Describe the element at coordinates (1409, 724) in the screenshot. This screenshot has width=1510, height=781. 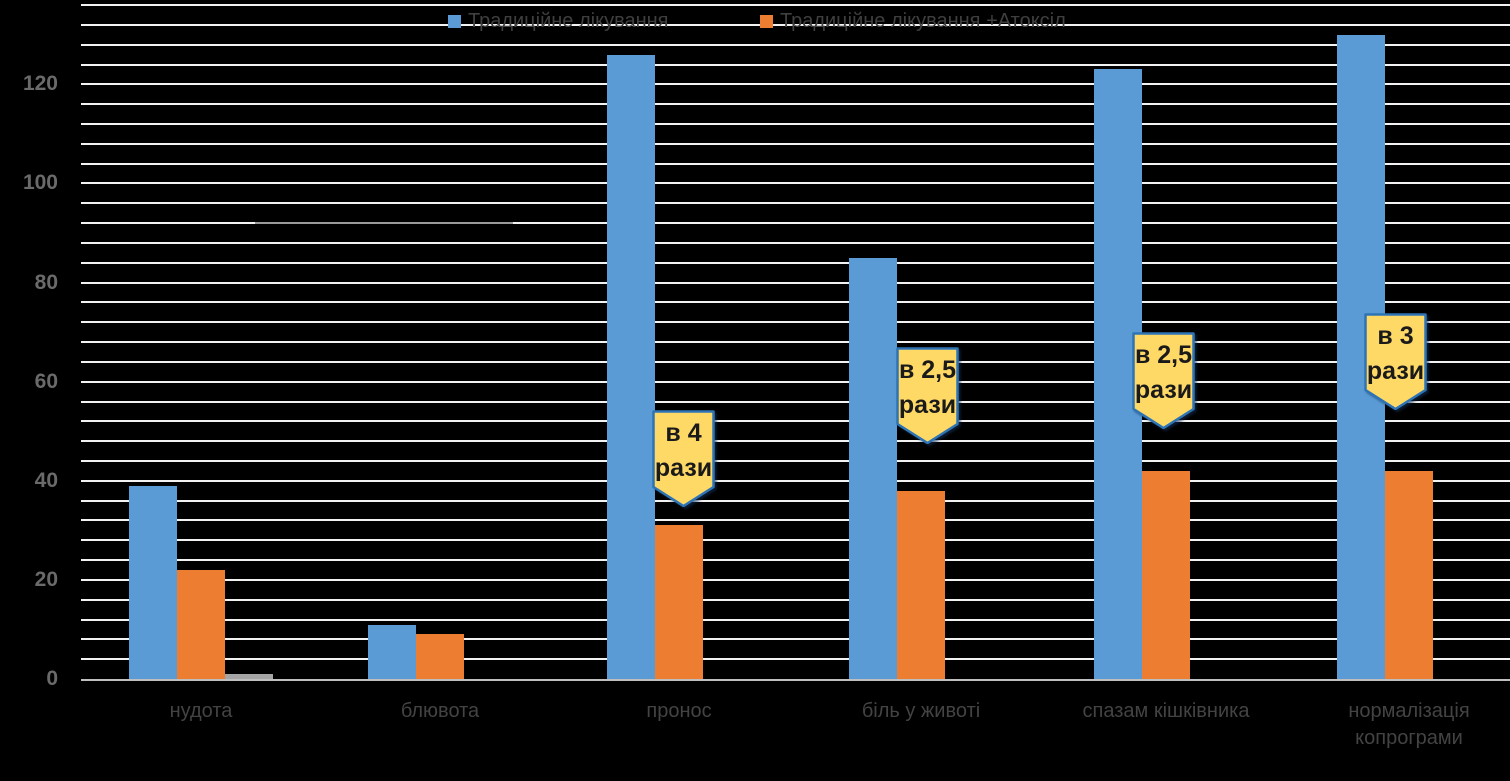
I see `category-label: нормалізація копрограми` at that location.